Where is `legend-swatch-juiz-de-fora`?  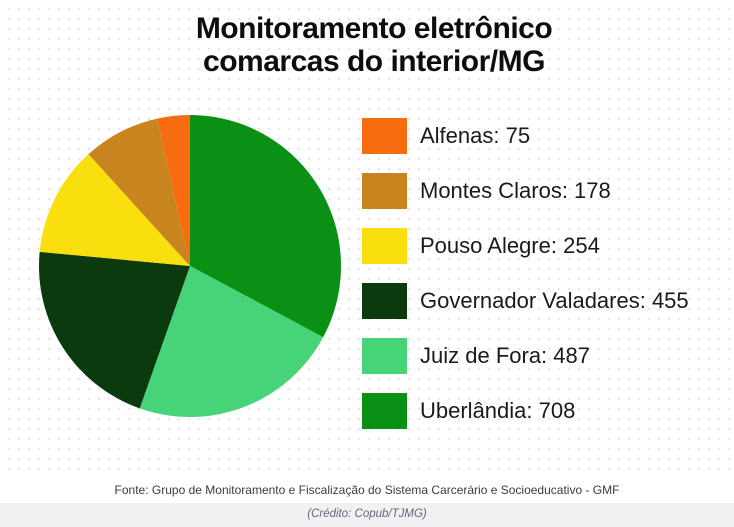 legend-swatch-juiz-de-fora is located at coordinates (384, 356).